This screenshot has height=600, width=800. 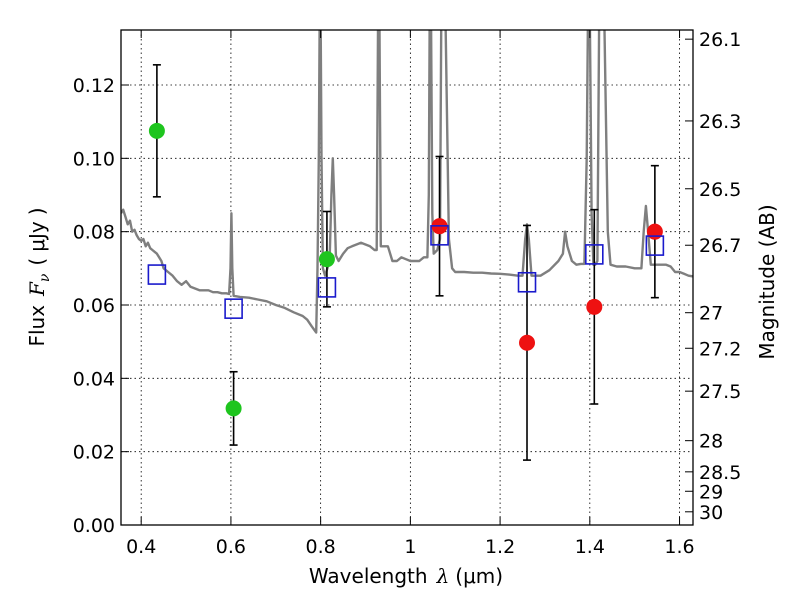 I want to click on y-axis-label-open-paren: (, so click(x=37, y=262).